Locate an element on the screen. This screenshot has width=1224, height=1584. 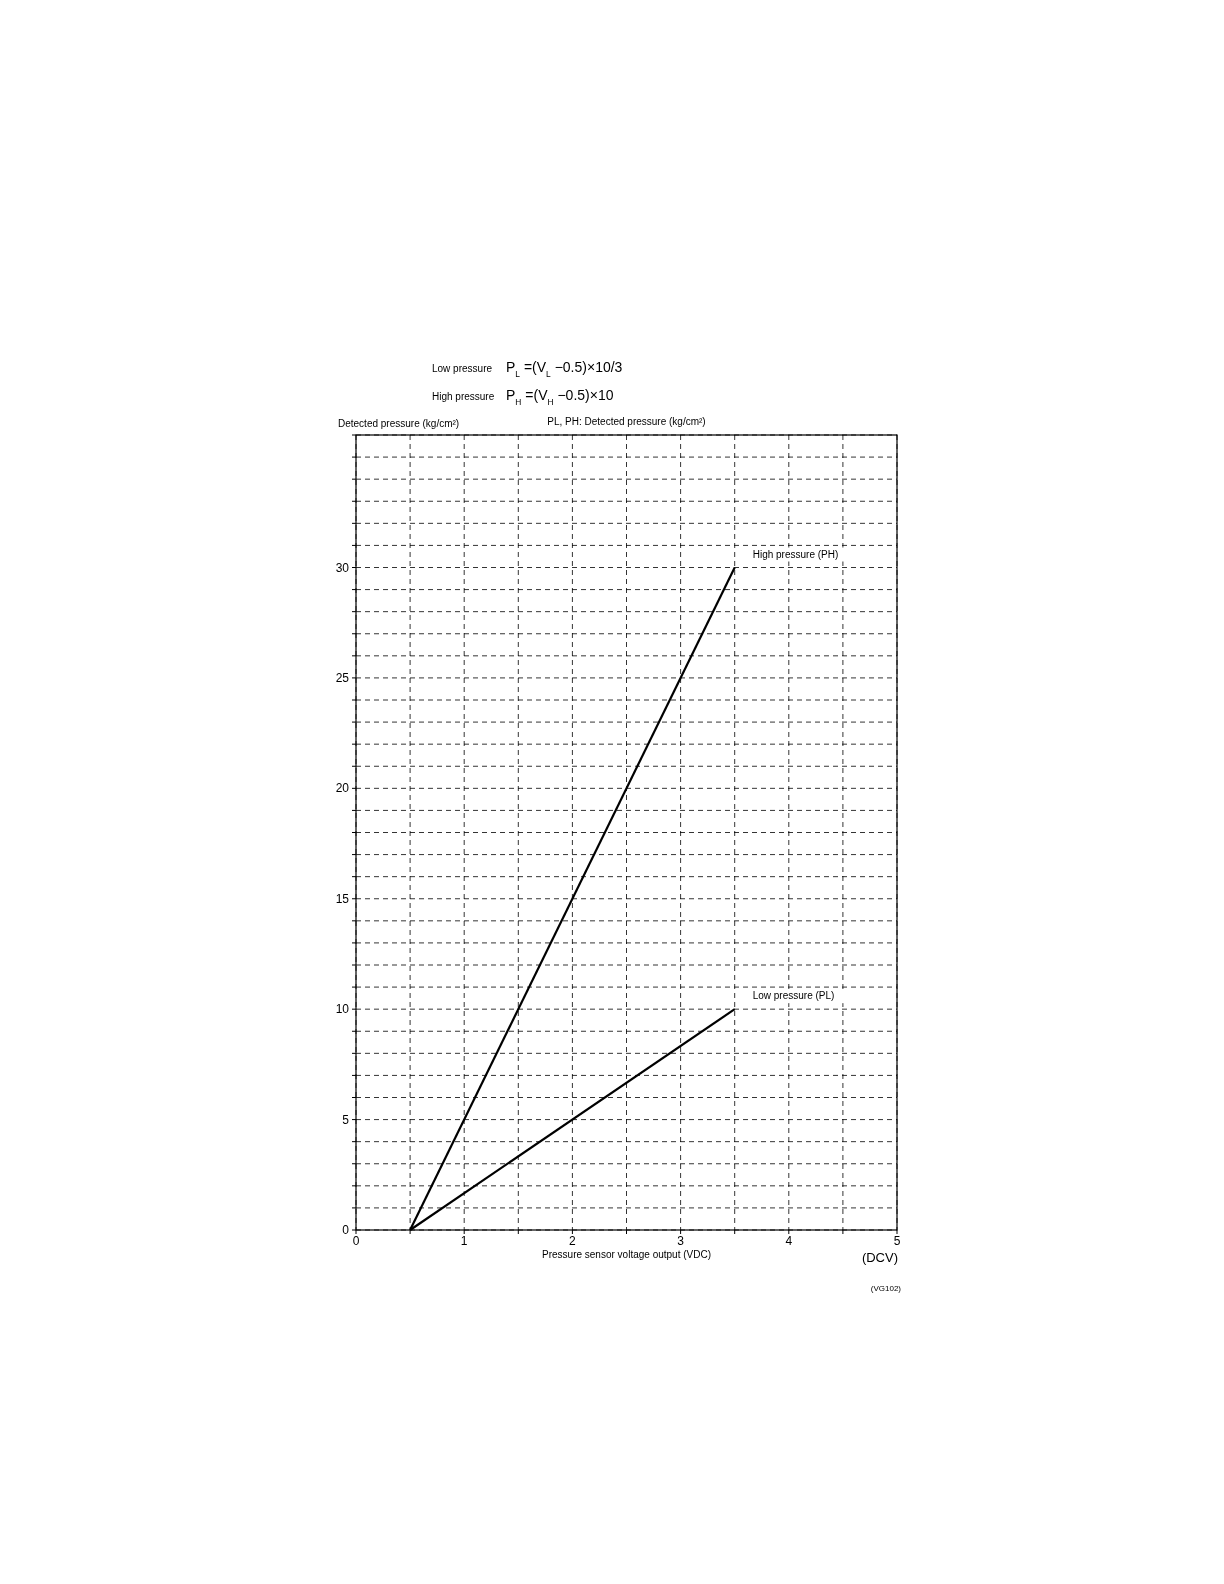
x-tick-label: 1 is located at coordinates (464, 1241).